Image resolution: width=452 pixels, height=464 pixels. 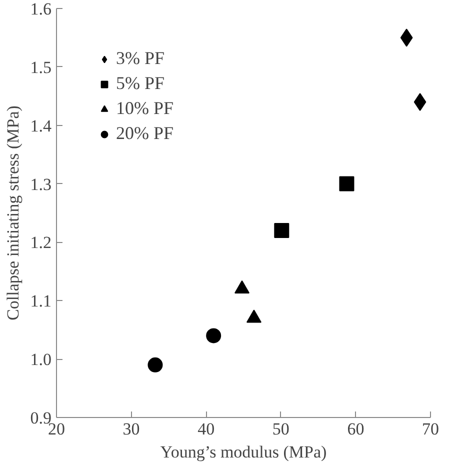 I want to click on x-tick-label: 30, so click(x=131, y=429).